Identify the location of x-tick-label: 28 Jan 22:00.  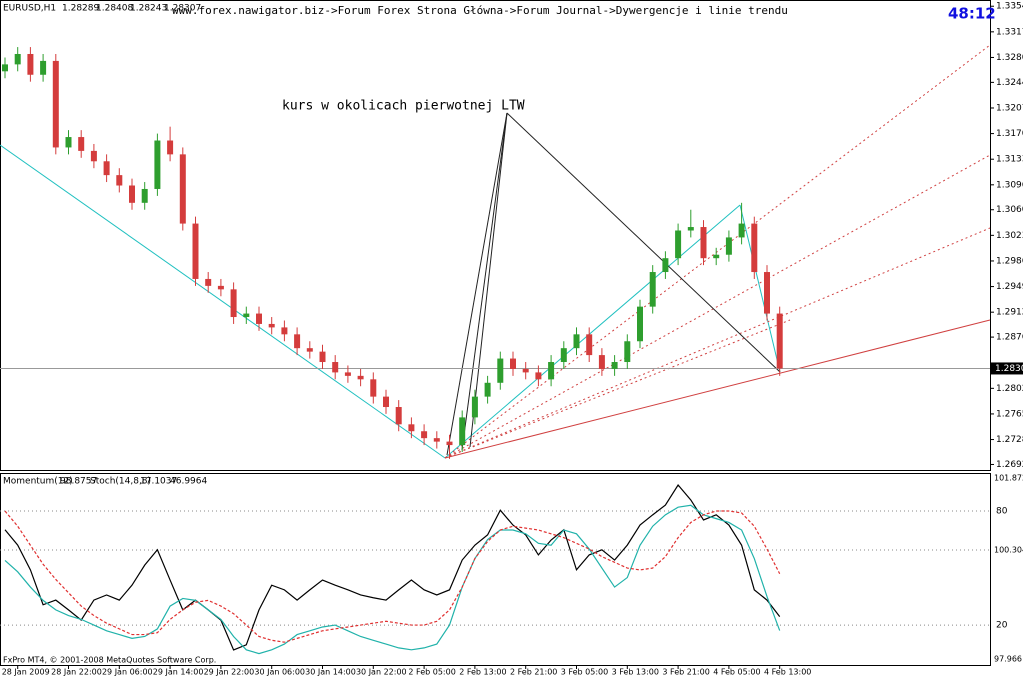
(76, 672).